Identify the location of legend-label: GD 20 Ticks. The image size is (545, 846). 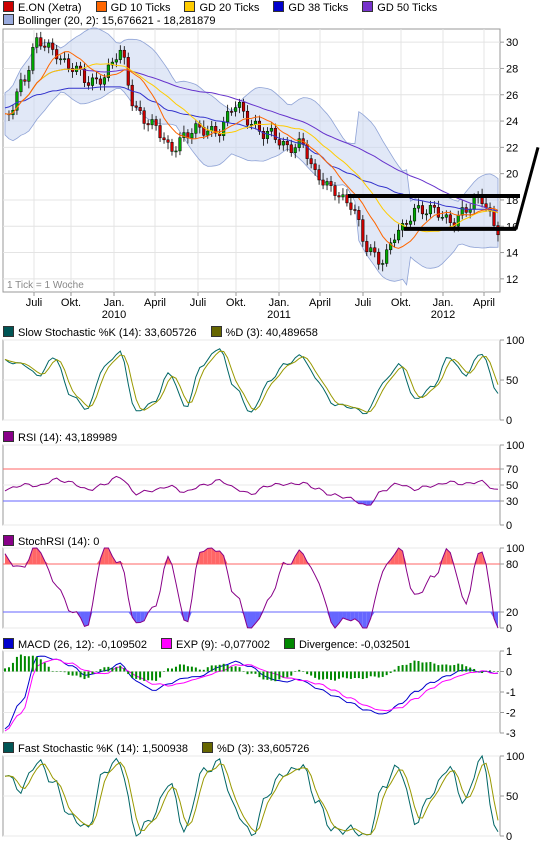
(229, 8).